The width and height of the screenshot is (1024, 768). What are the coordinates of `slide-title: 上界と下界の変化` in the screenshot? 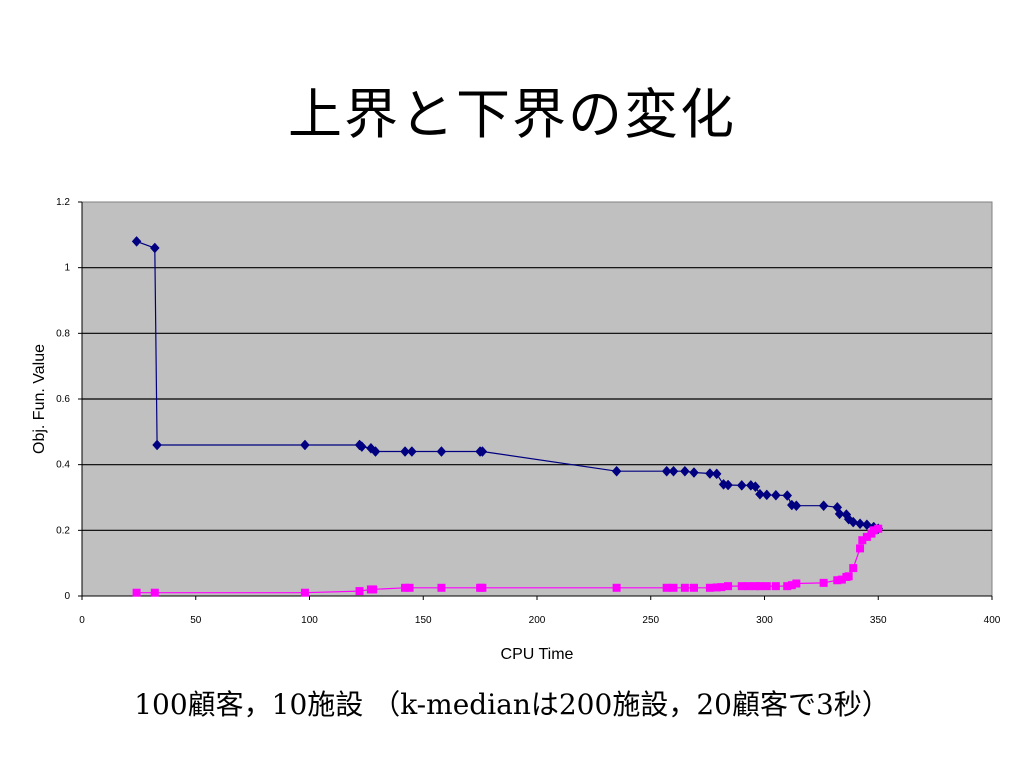 It's located at (512, 114).